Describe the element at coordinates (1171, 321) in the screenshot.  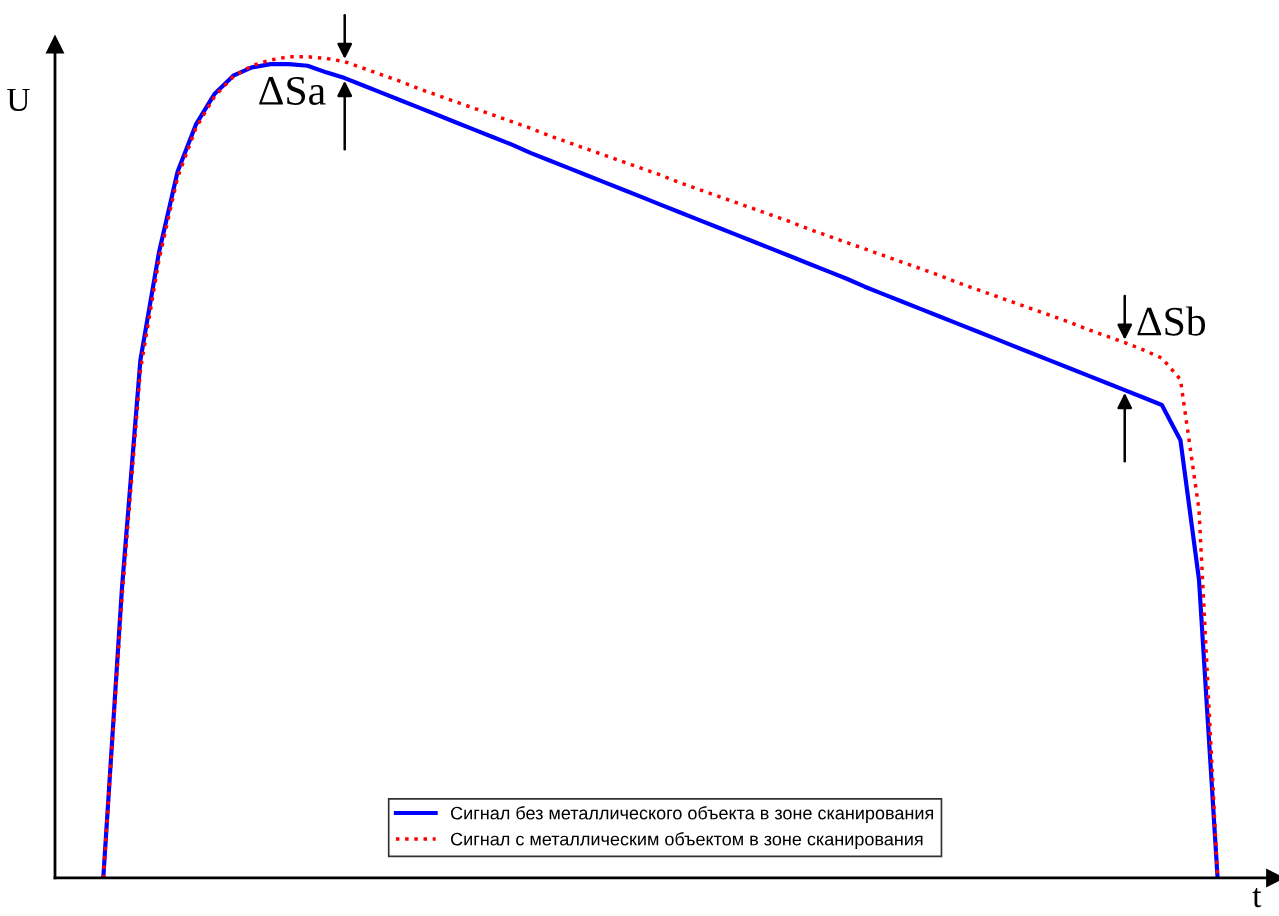
I see `annotation: ΔSb` at that location.